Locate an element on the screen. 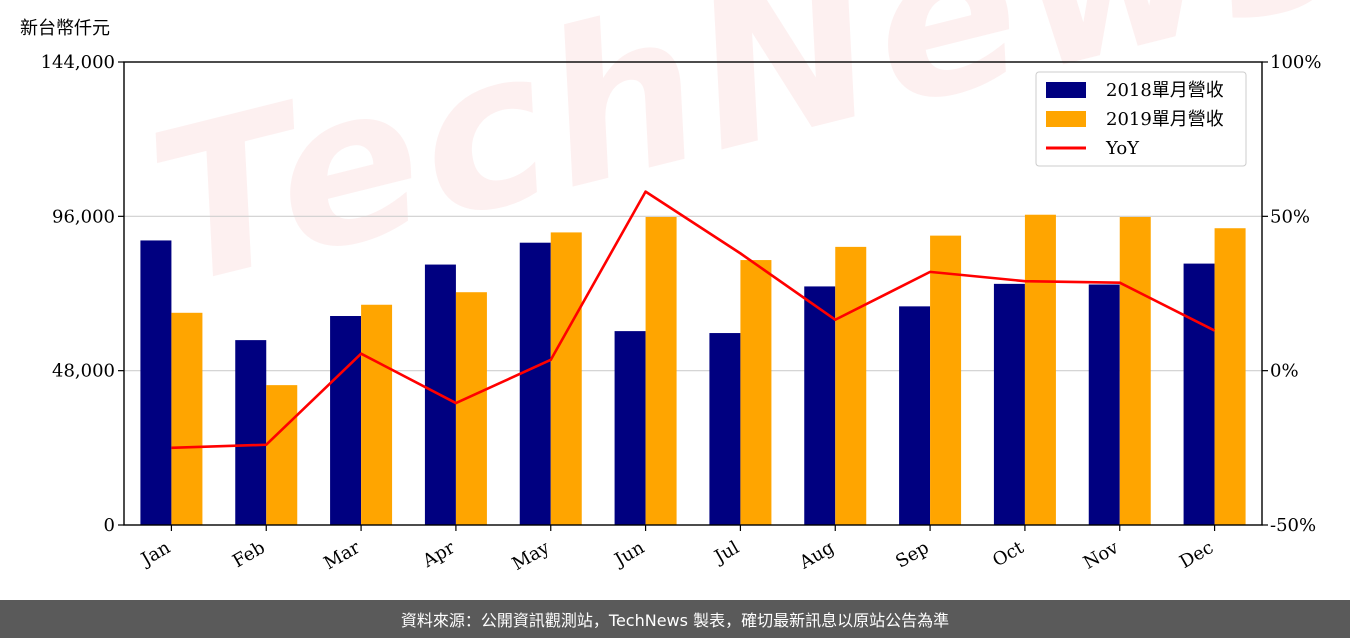  source-footer: 資料來源：公開資訊觀測站，TechNews 製表，確切最新訊息以原站公告為準 is located at coordinates (675, 619).